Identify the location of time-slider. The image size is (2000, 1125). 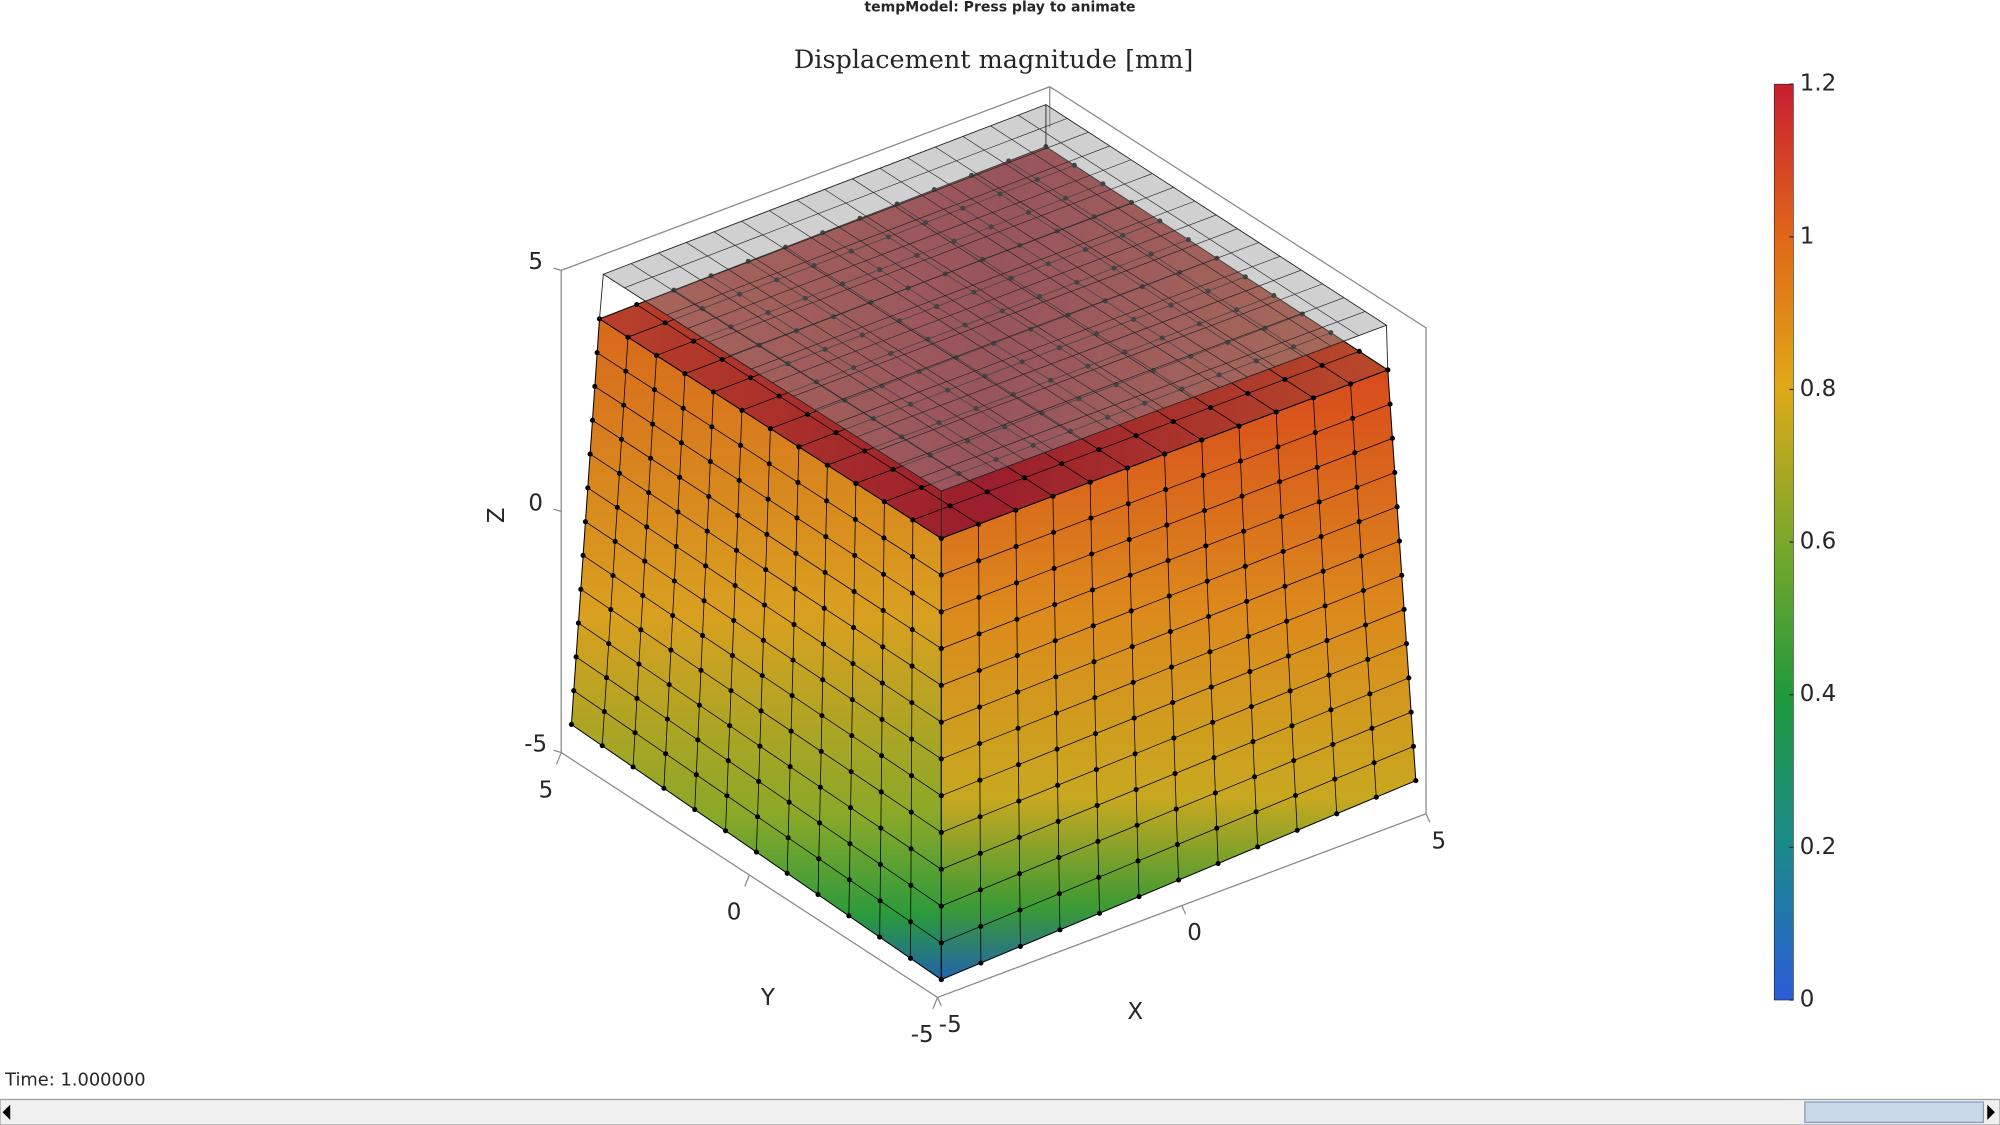
(1000, 1111).